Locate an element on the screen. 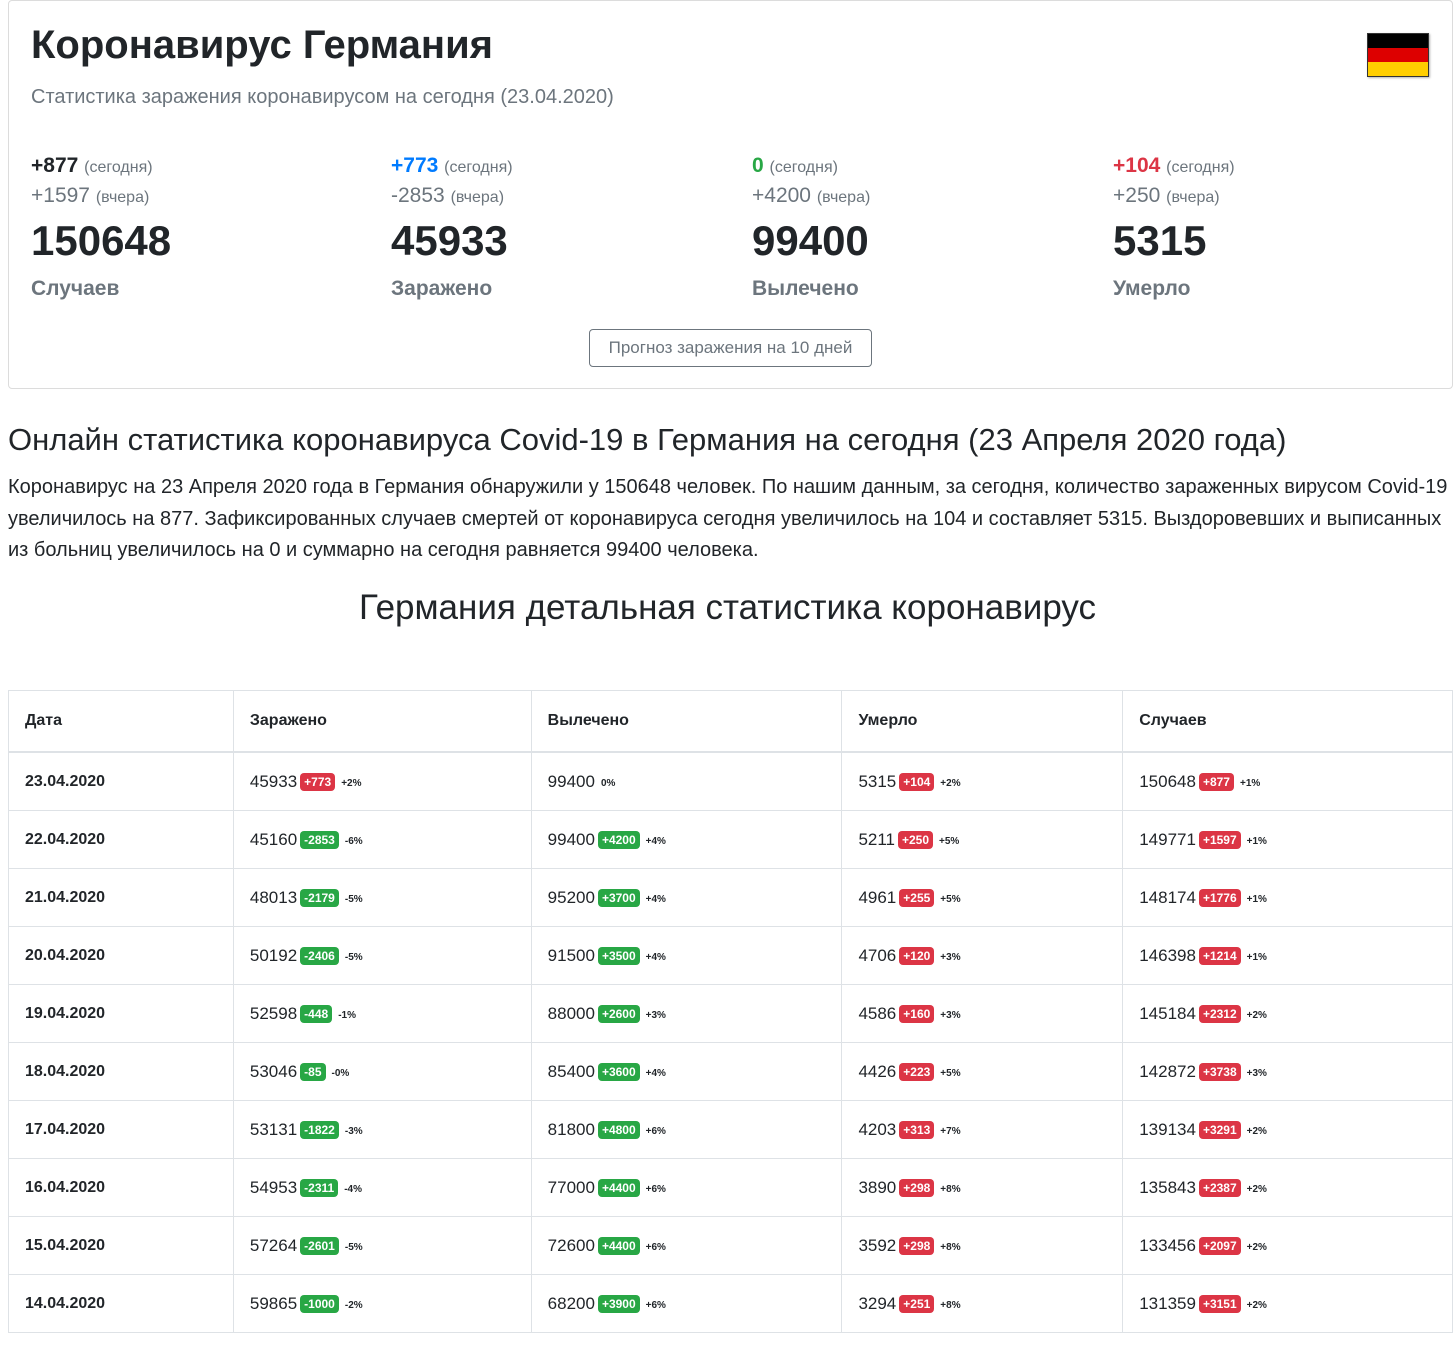 This screenshot has height=1349, width=1455. cell-cases: 146398 +1214 +1% is located at coordinates (1287, 955).